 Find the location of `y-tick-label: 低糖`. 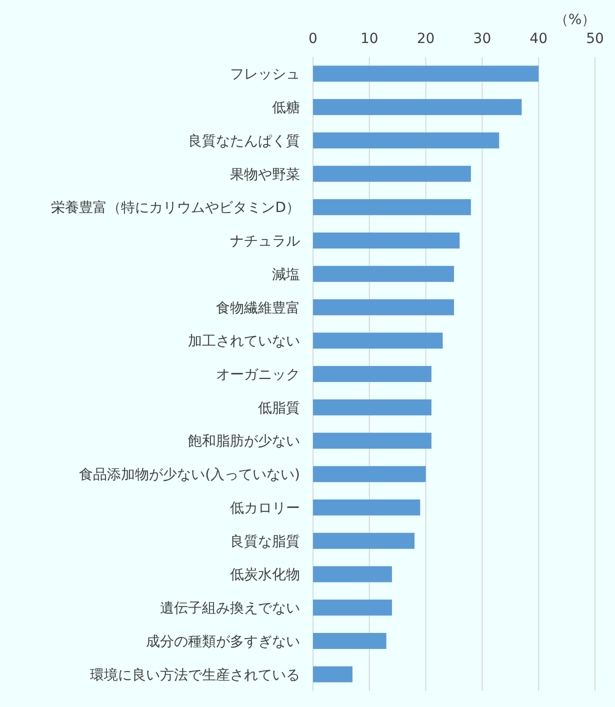

y-tick-label: 低糖 is located at coordinates (286, 108).